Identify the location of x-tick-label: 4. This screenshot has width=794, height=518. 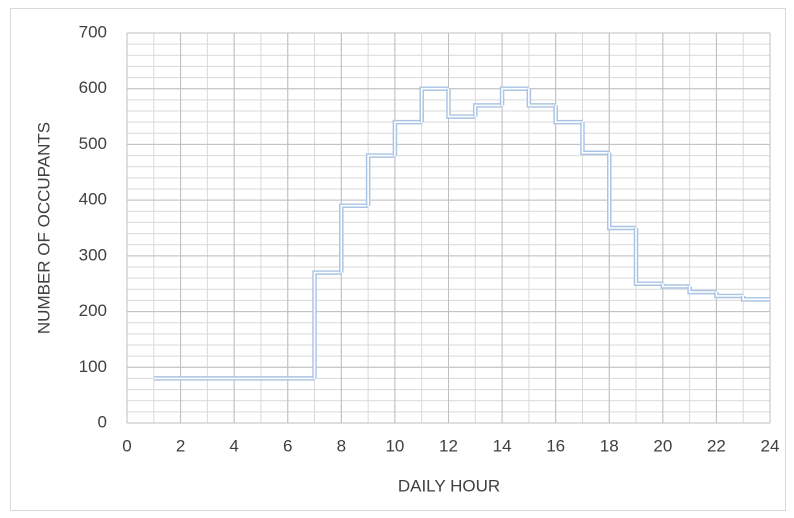
(233, 445).